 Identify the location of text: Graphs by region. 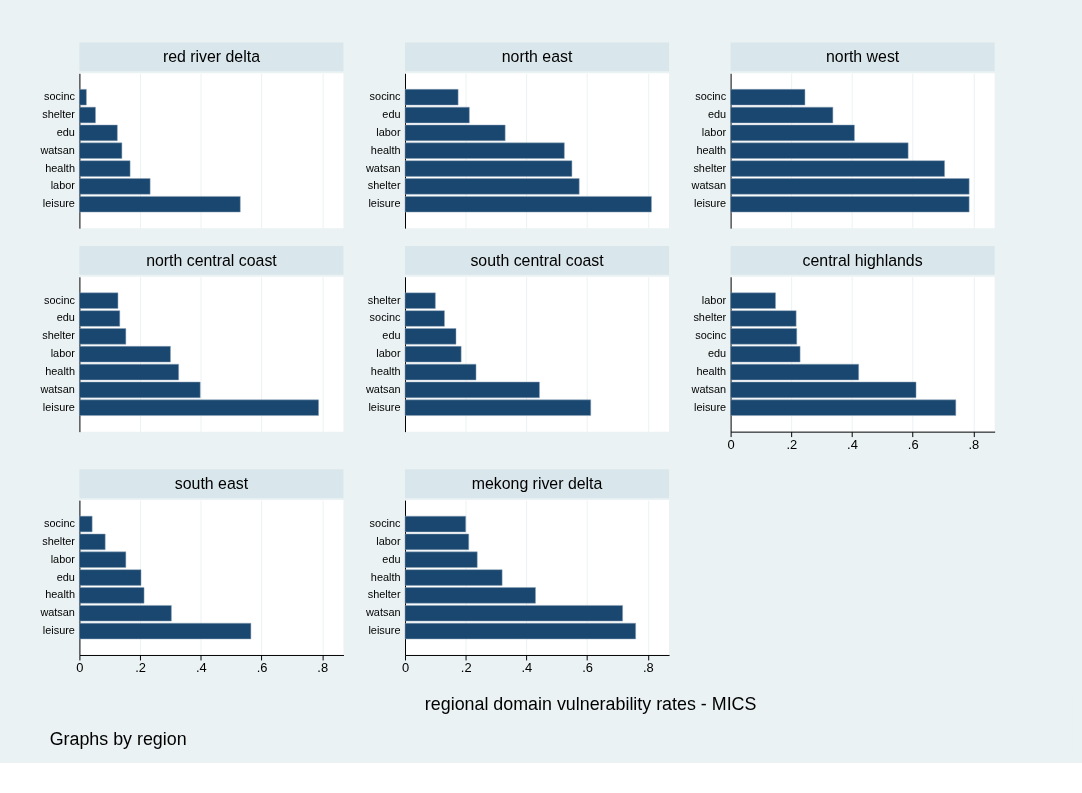
(118, 739).